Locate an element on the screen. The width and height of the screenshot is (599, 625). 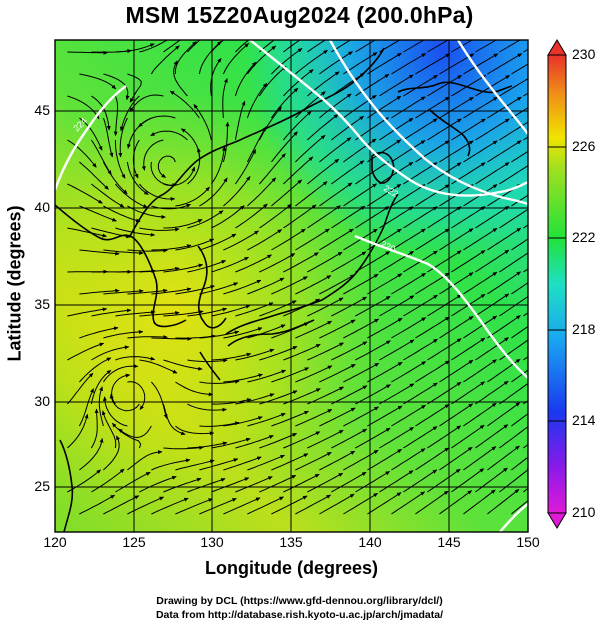
y-tick-25: 25 is located at coordinates (42, 486).